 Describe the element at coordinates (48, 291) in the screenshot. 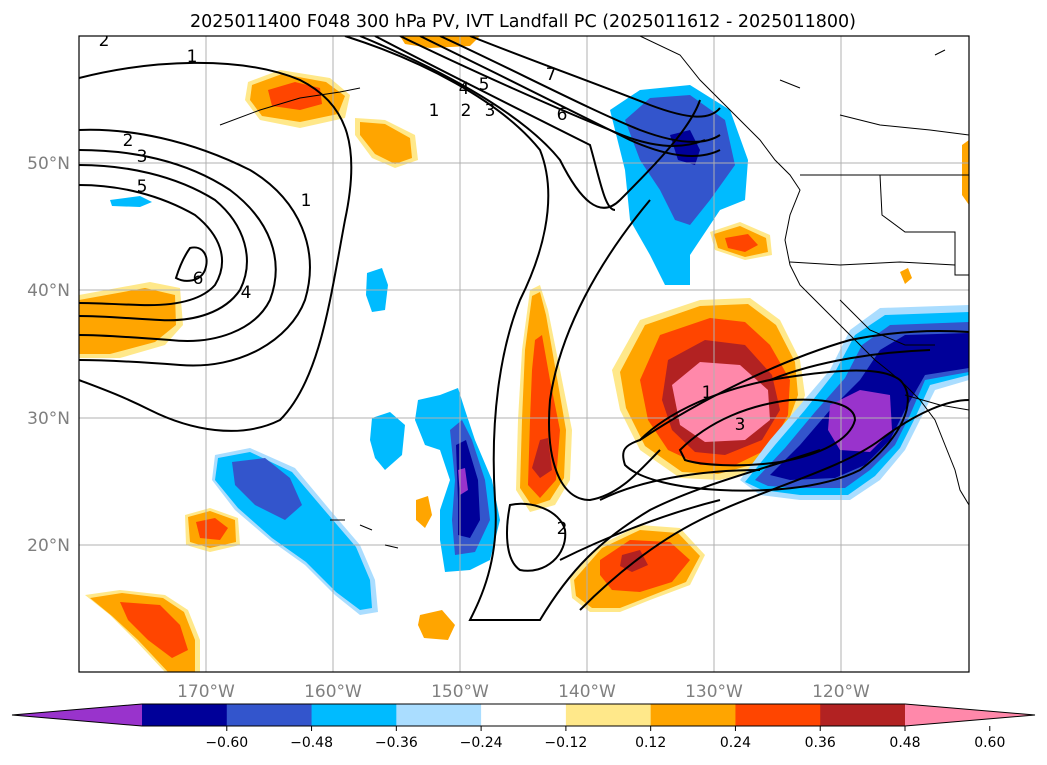

I see `lat-label: 40°N` at that location.